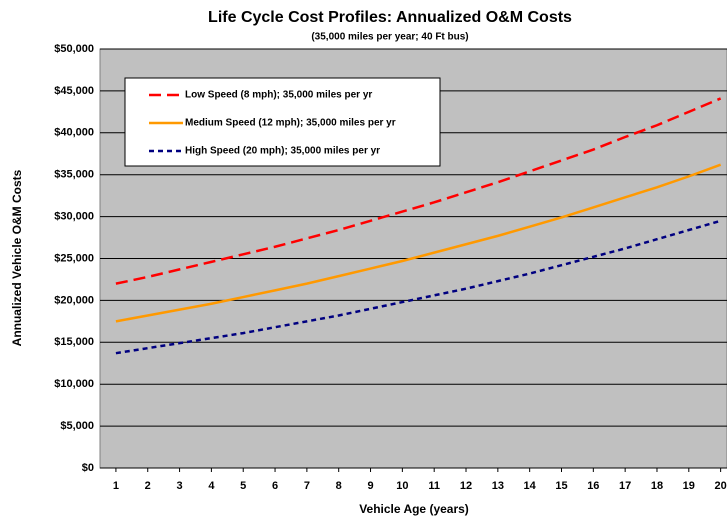  What do you see at coordinates (148, 486) in the screenshot?
I see `x-tick-label: 2` at bounding box center [148, 486].